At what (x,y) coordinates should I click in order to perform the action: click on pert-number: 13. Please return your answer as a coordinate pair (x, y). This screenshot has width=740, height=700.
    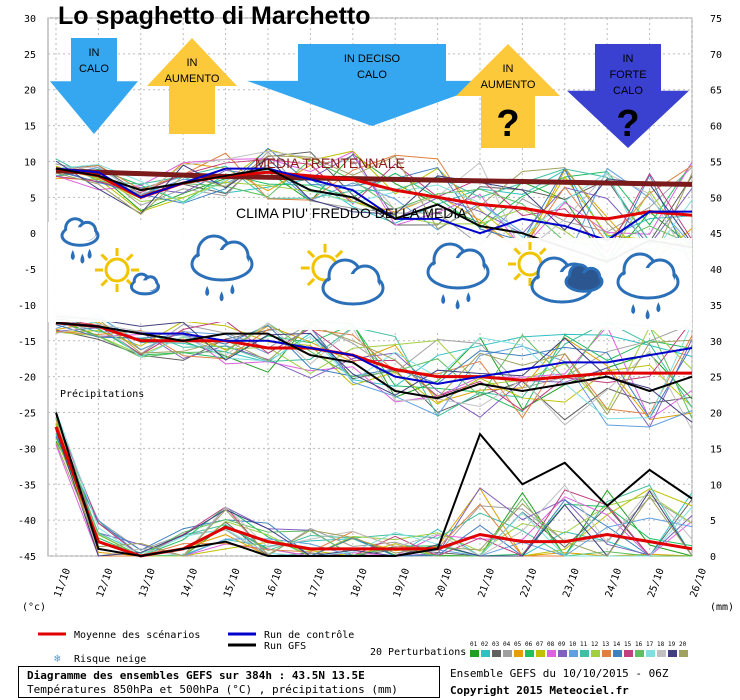
    Looking at the image, I should click on (606, 644).